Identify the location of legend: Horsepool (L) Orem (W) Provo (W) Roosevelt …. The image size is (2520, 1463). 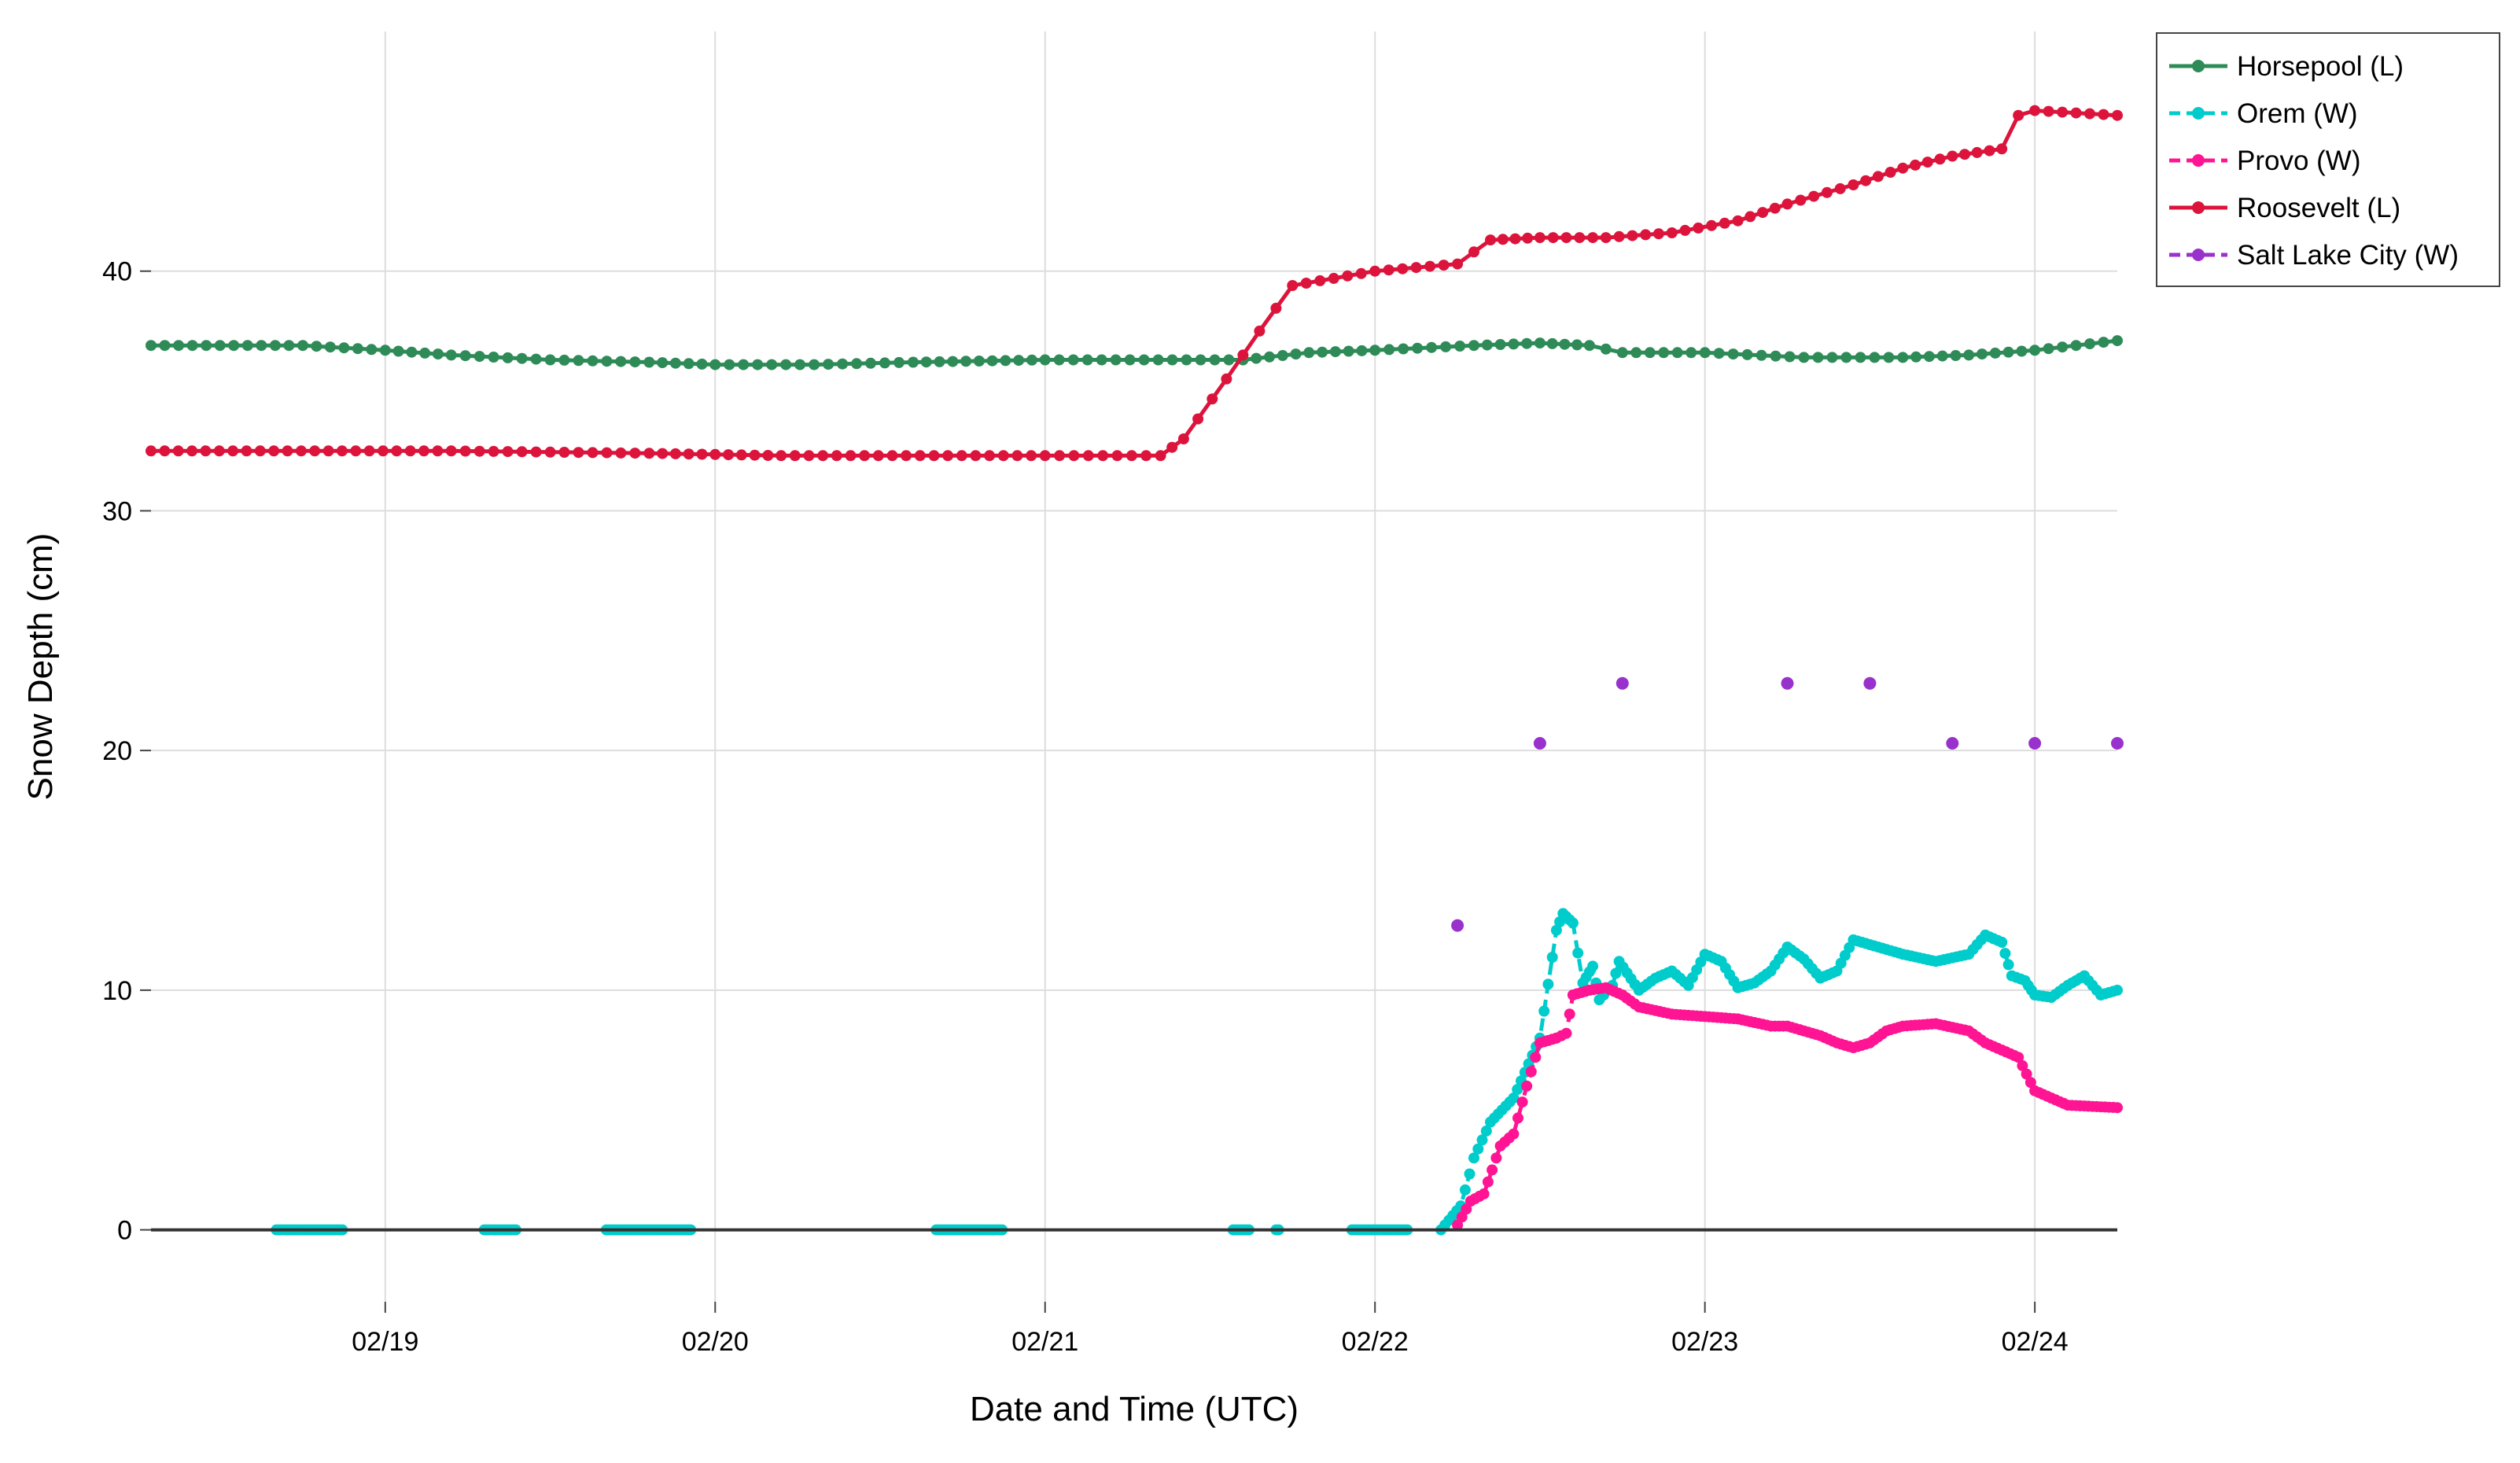
(2328, 159).